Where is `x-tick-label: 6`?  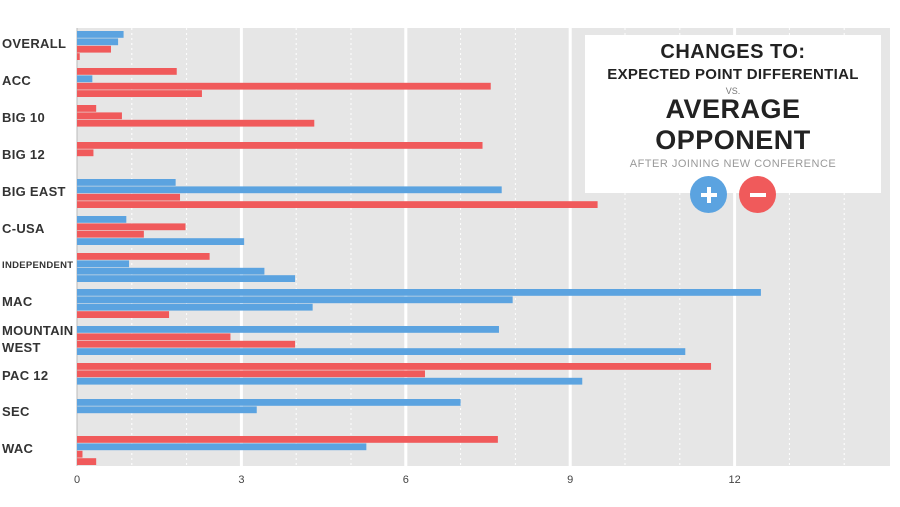
x-tick-label: 6 is located at coordinates (405, 480).